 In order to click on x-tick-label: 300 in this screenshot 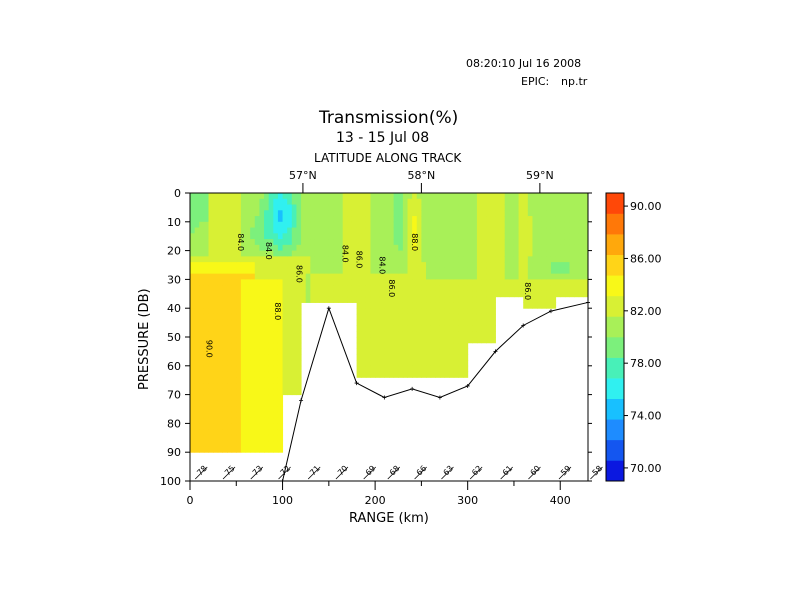, I will do `click(467, 500)`.